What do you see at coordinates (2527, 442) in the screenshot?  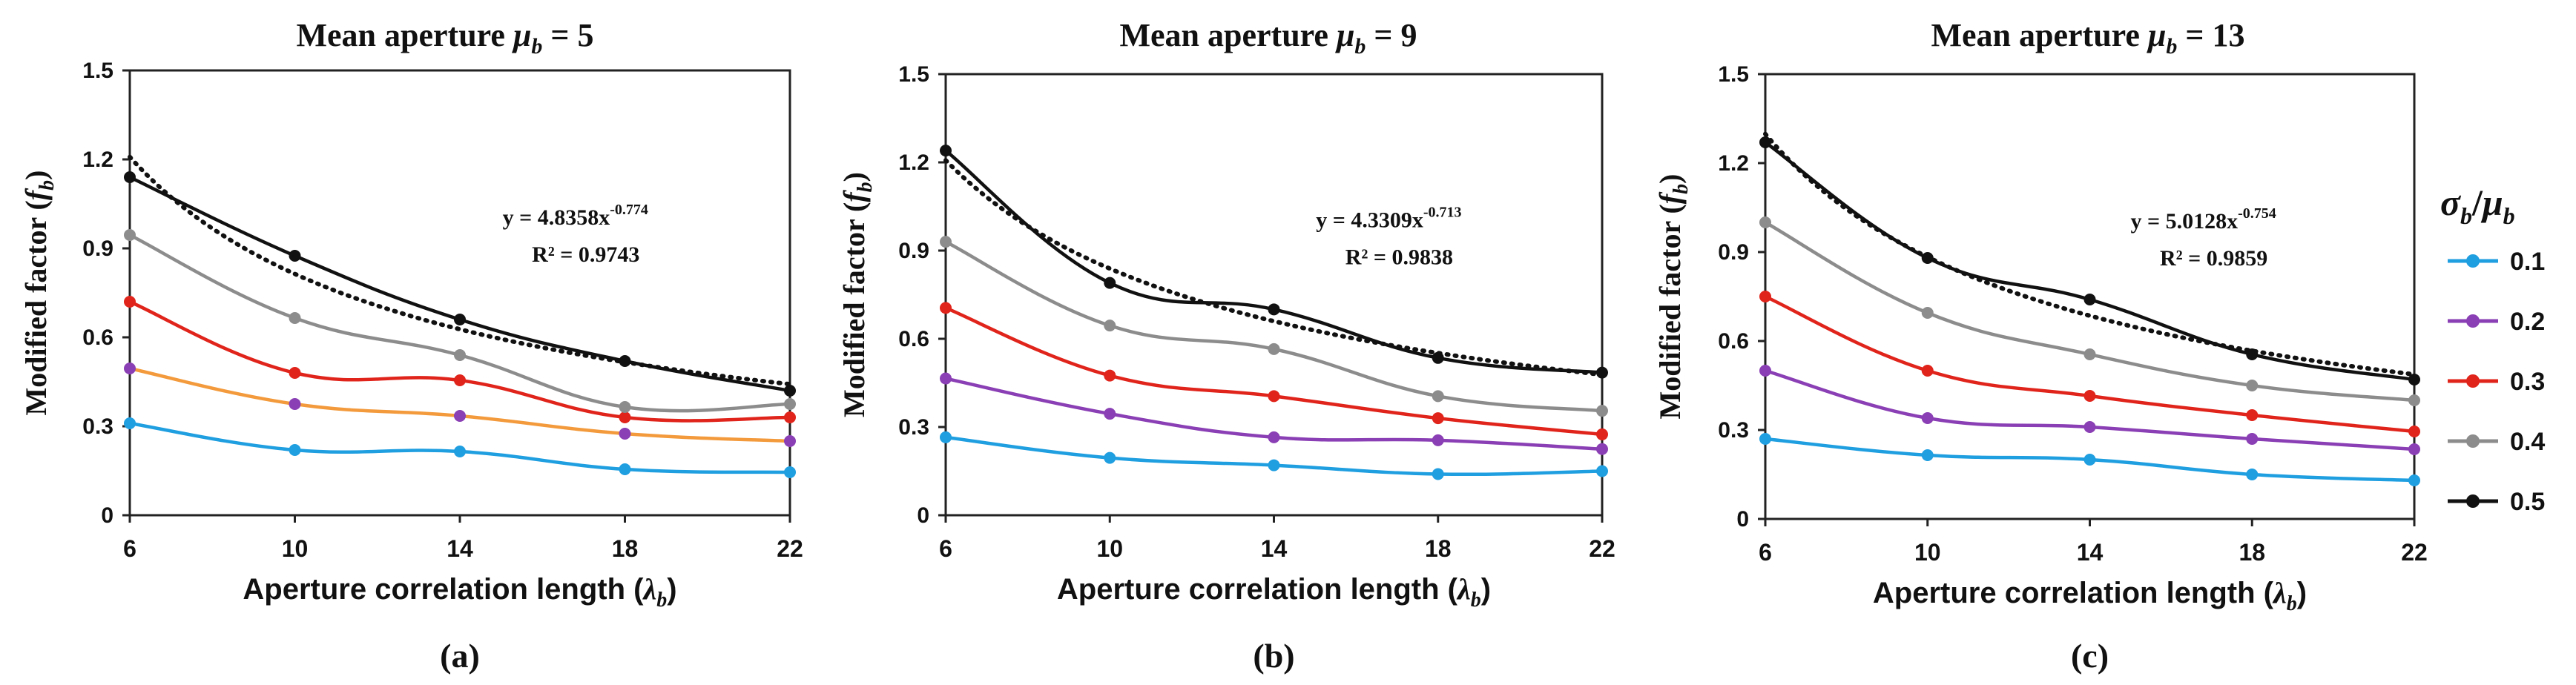 I see `legend-label: 0.4` at bounding box center [2527, 442].